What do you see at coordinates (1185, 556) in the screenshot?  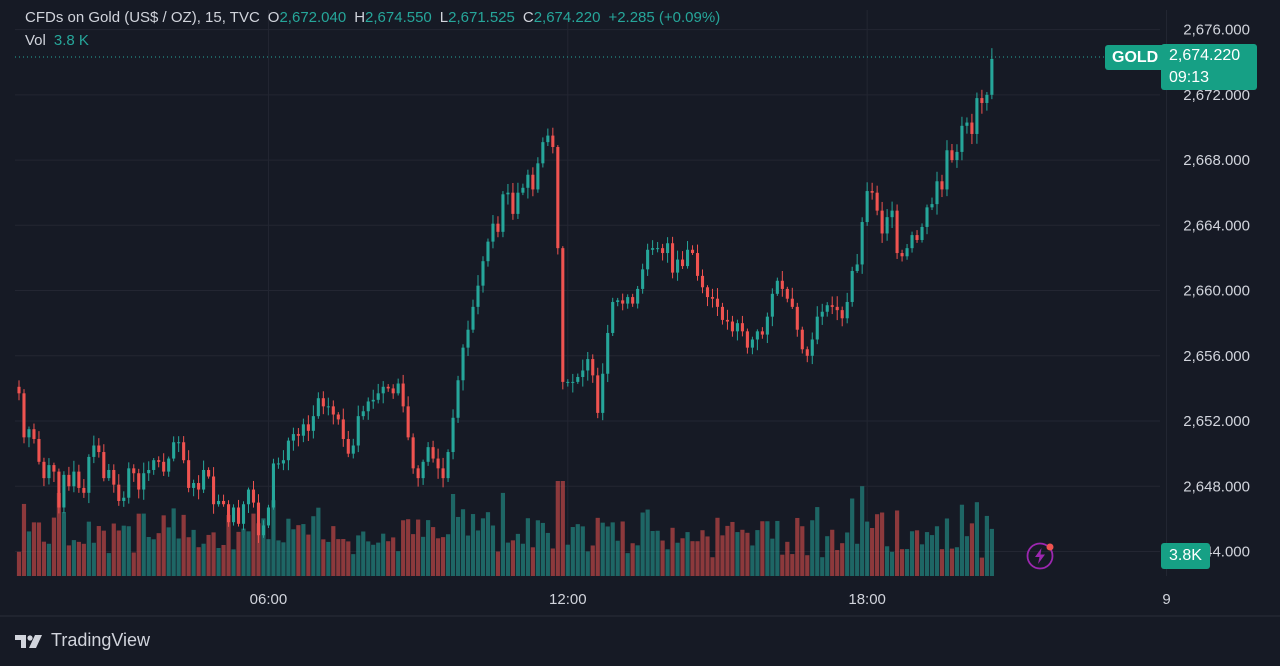 I see `volume-badge: 3.8K` at bounding box center [1185, 556].